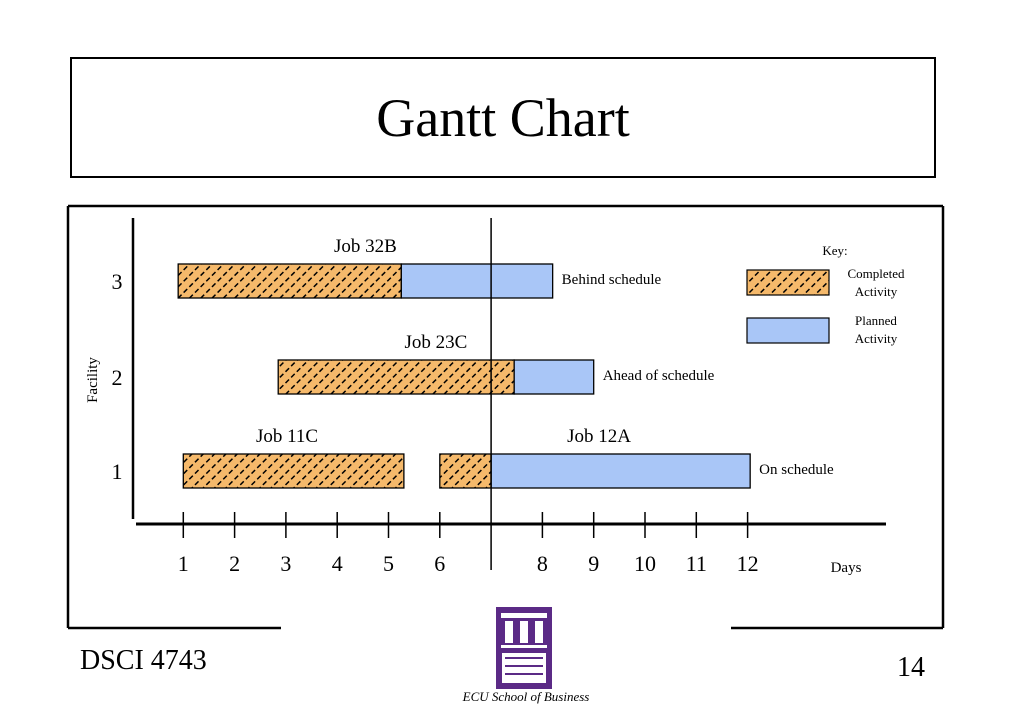 The height and width of the screenshot is (708, 1023). I want to click on y-tick-label: 2, so click(117, 377).